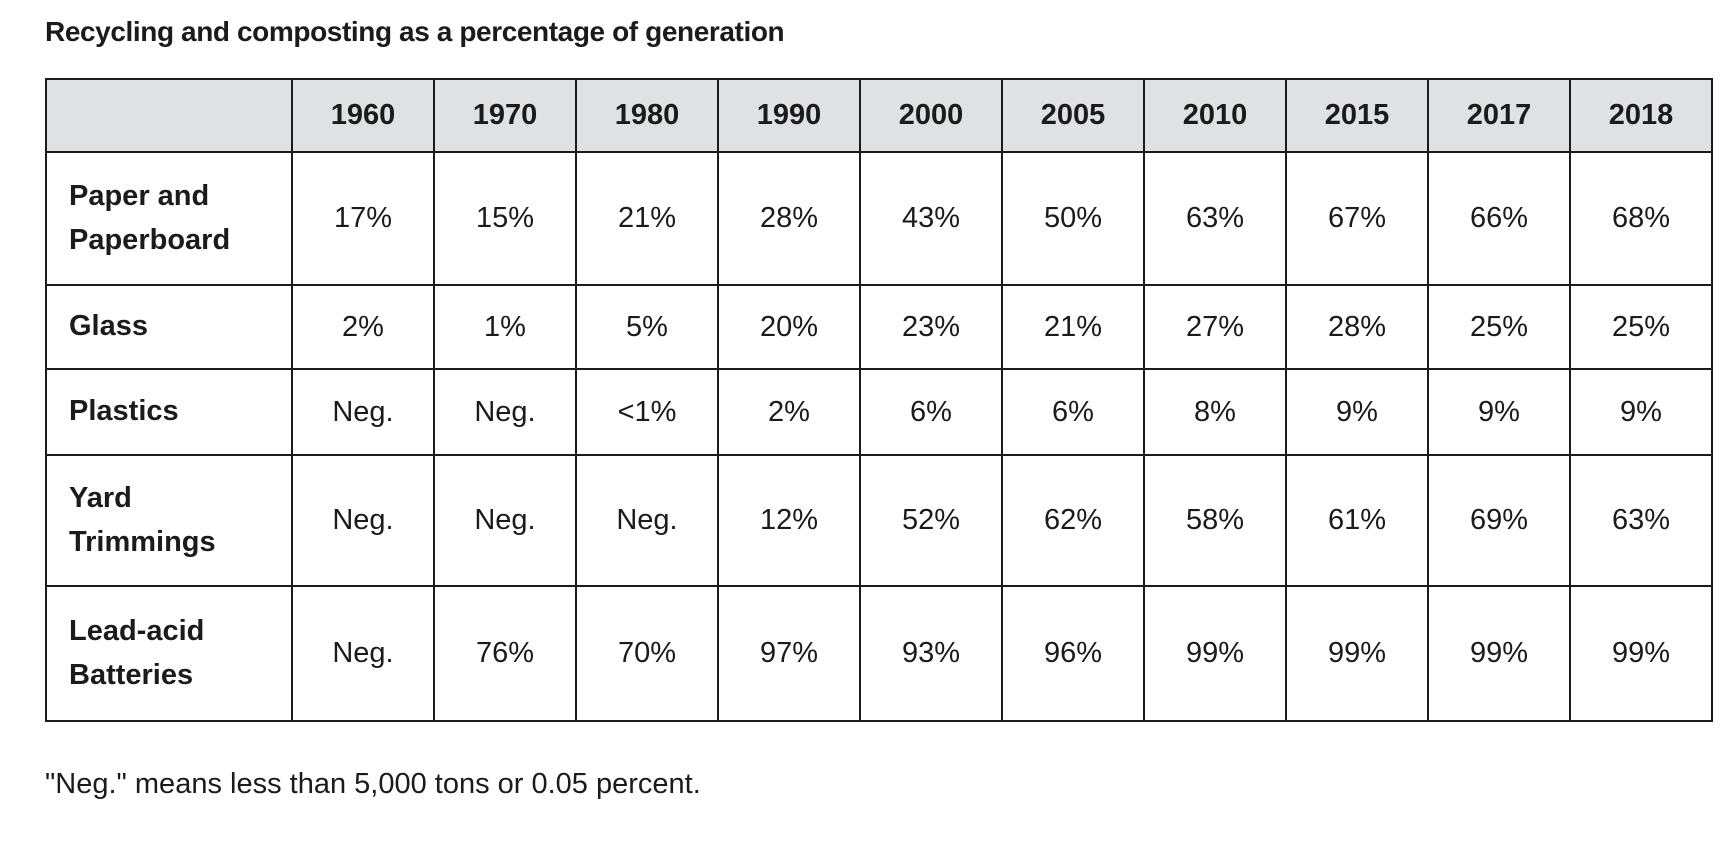  Describe the element at coordinates (1499, 218) in the screenshot. I see `value-cell: 66%` at that location.